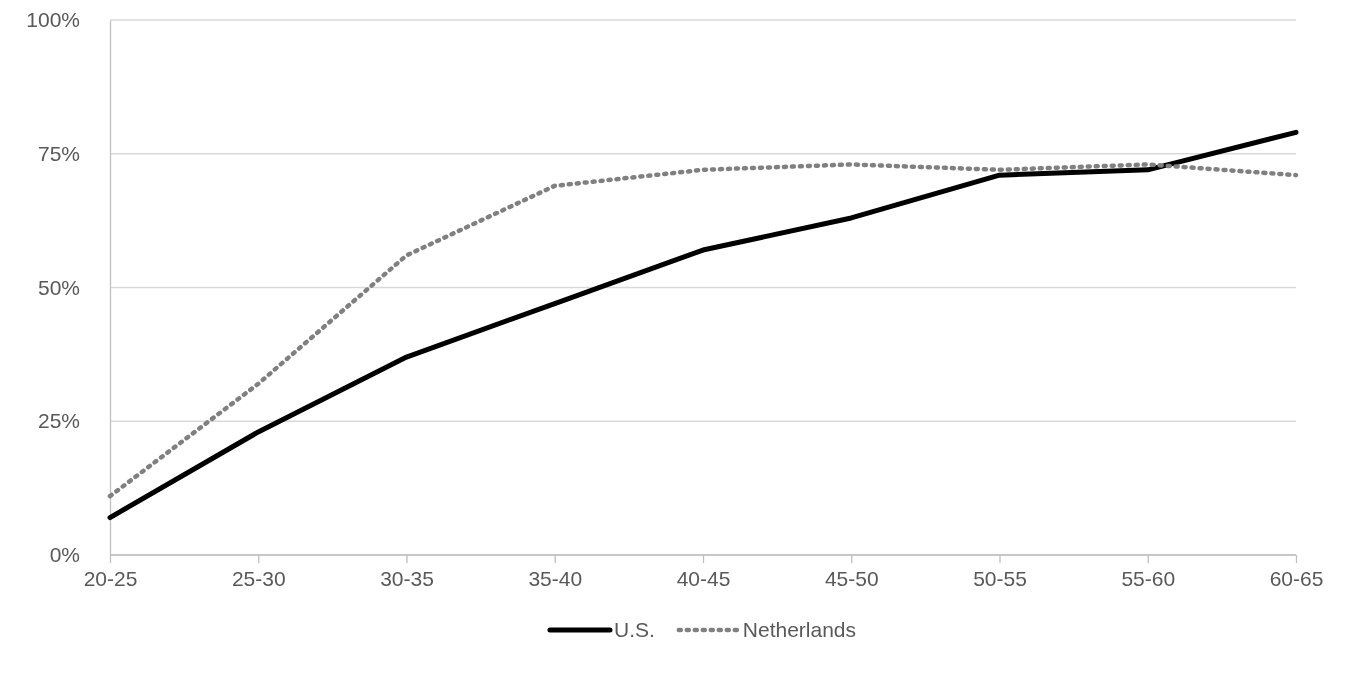 The height and width of the screenshot is (675, 1352). What do you see at coordinates (851, 578) in the screenshot?
I see `x-tick-label: 45-50` at bounding box center [851, 578].